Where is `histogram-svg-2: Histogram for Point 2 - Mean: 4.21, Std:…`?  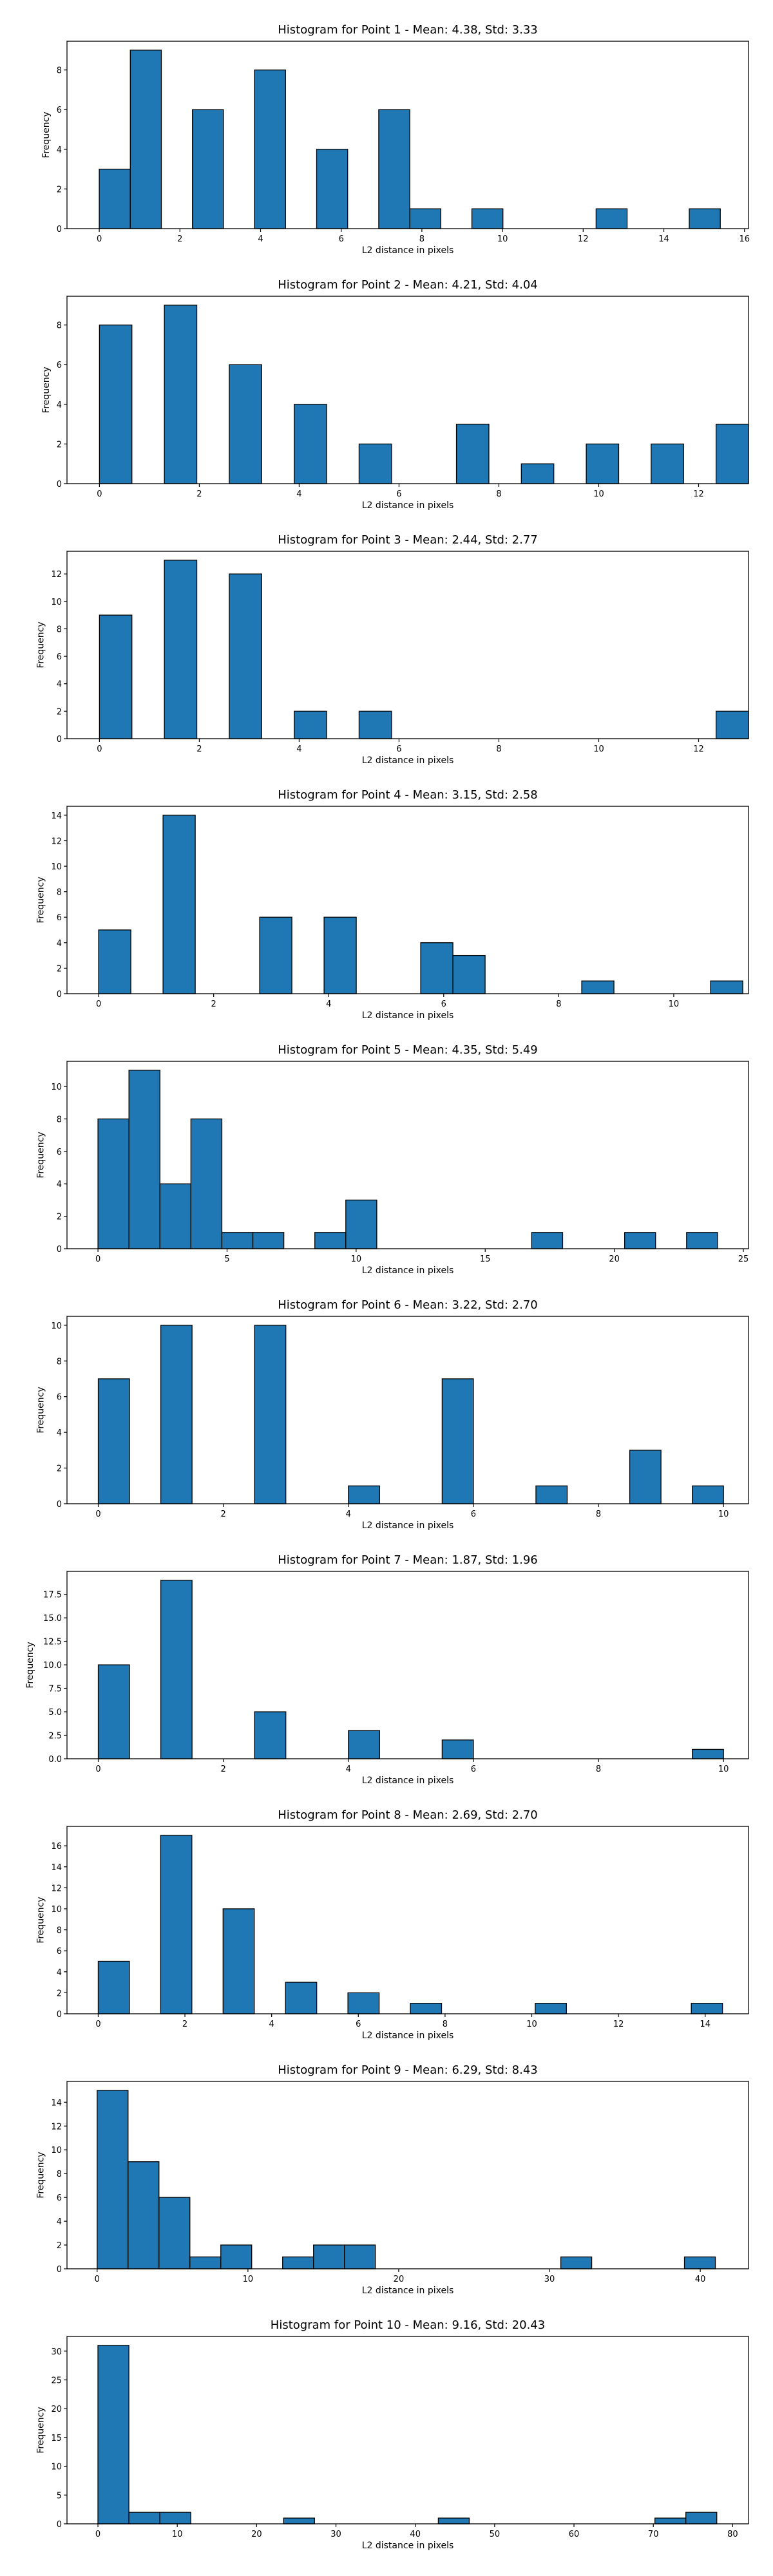
histogram-svg-2: Histogram for Point 2 - Mean: 4.21, Std:… is located at coordinates (395, 394).